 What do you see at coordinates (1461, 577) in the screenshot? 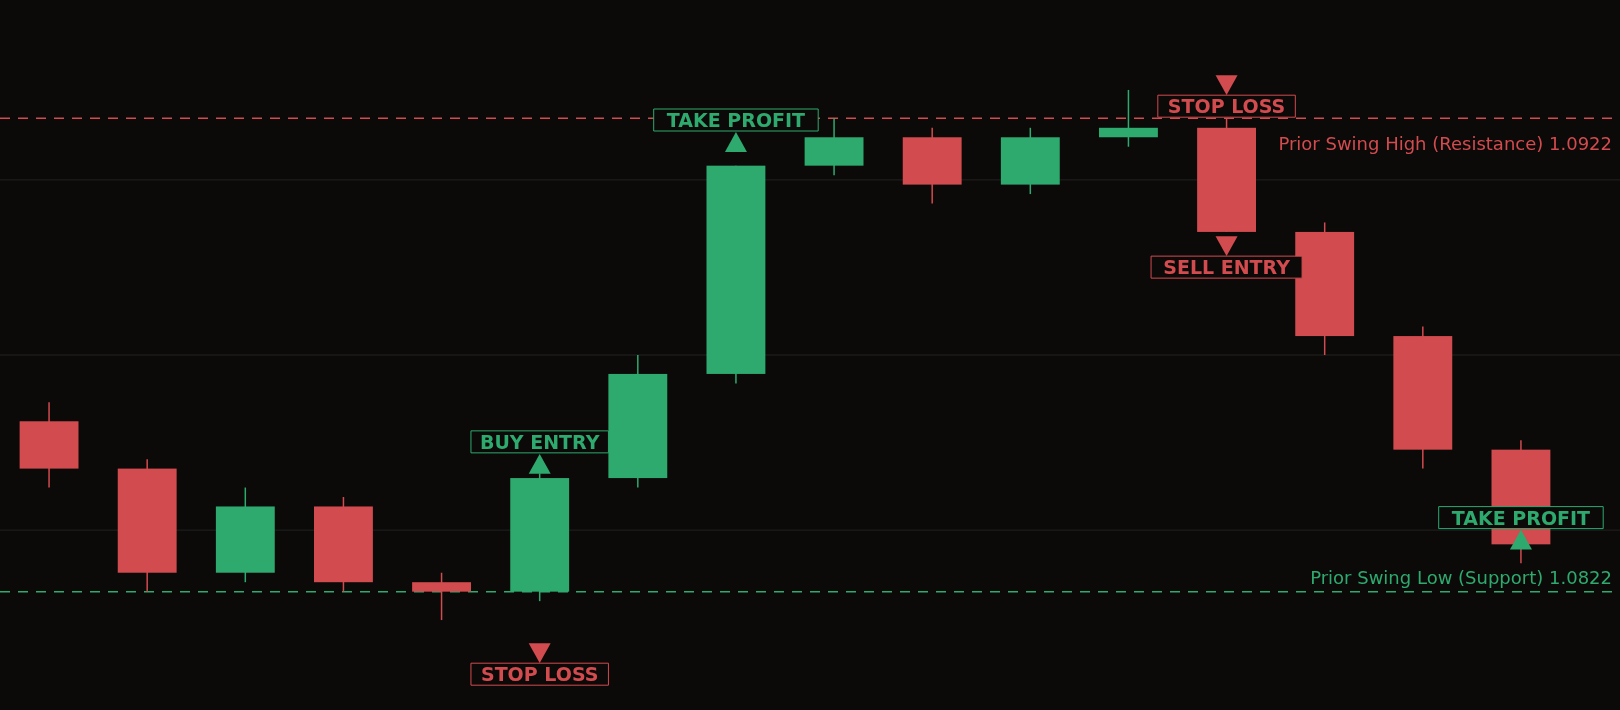
I see `ref-line-label: Prior Swing Low (Support) 1.0822` at bounding box center [1461, 577].